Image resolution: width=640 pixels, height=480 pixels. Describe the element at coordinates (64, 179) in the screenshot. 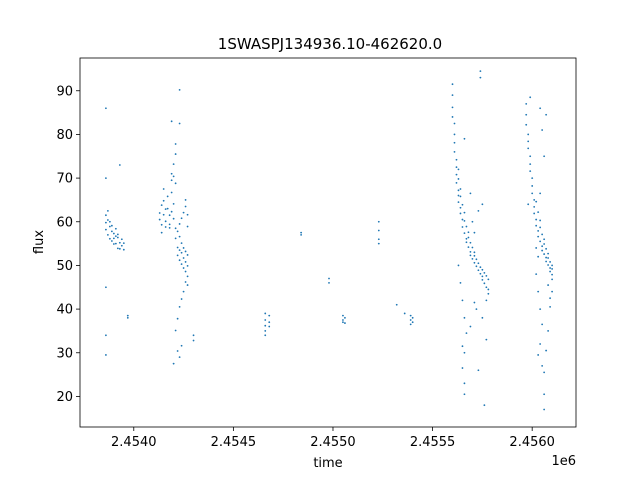

I see `y-tick-label: 70` at that location.